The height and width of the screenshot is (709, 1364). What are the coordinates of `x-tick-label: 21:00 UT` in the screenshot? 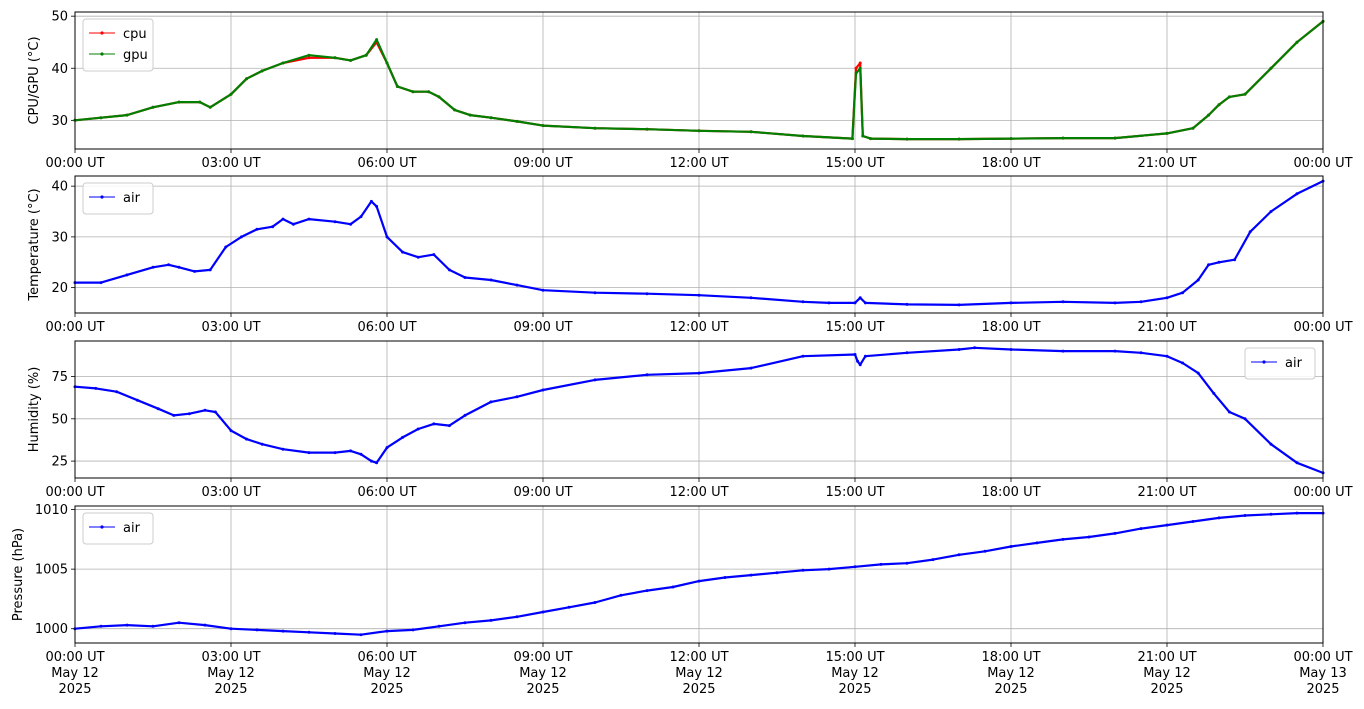 It's located at (1166, 492).